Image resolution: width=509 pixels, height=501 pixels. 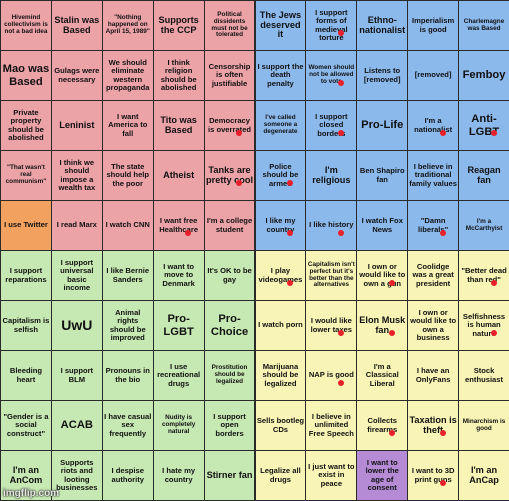 I want to click on bingo-cell: I think we should impose a wealth tax, so click(x=77, y=175).